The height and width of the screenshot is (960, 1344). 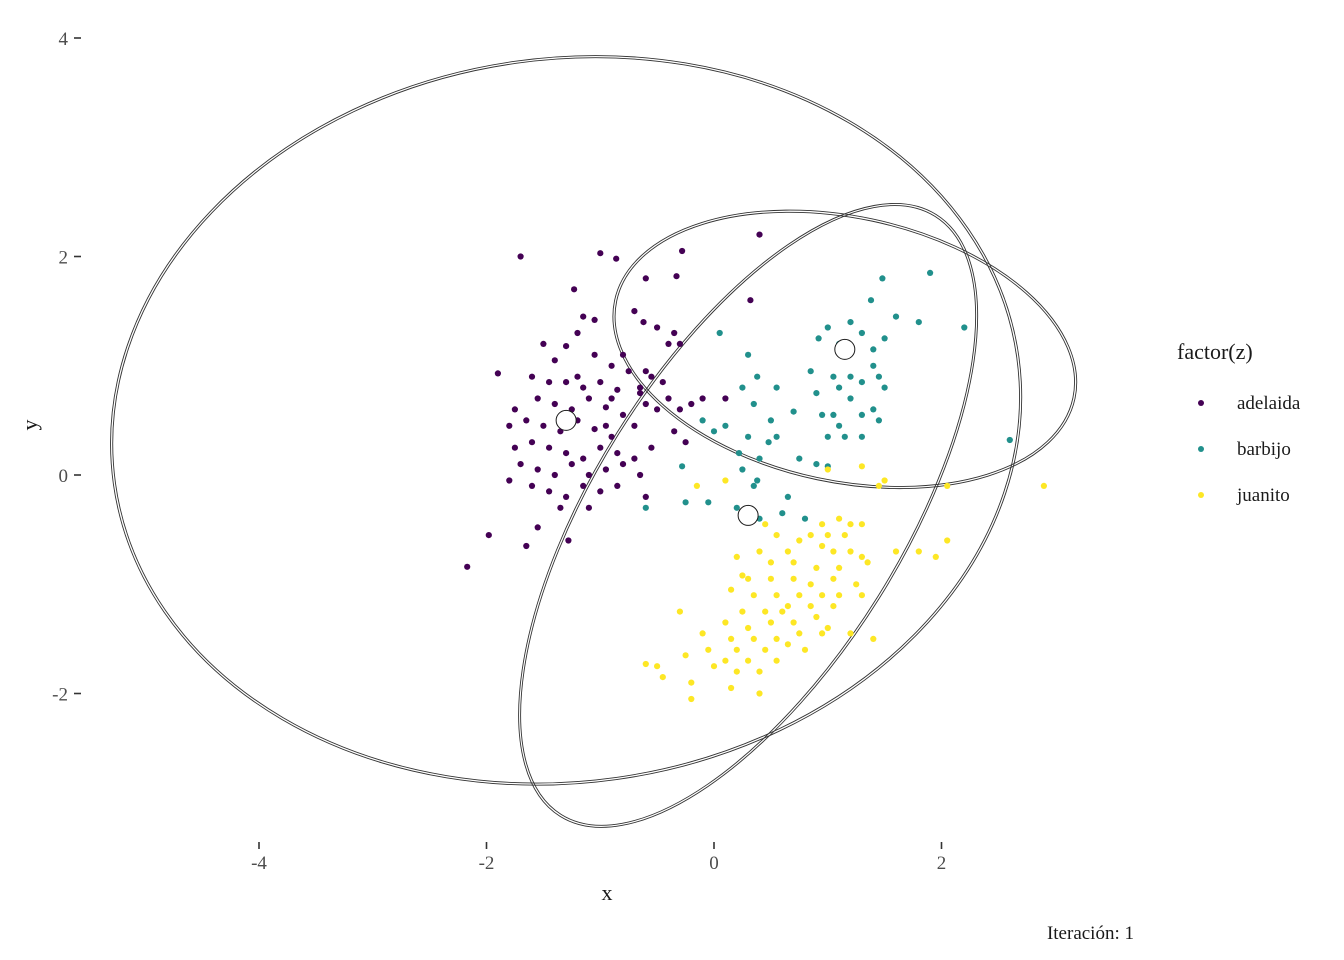 What do you see at coordinates (598, 858) in the screenshot?
I see `x-axis: -4 -2 0 2` at bounding box center [598, 858].